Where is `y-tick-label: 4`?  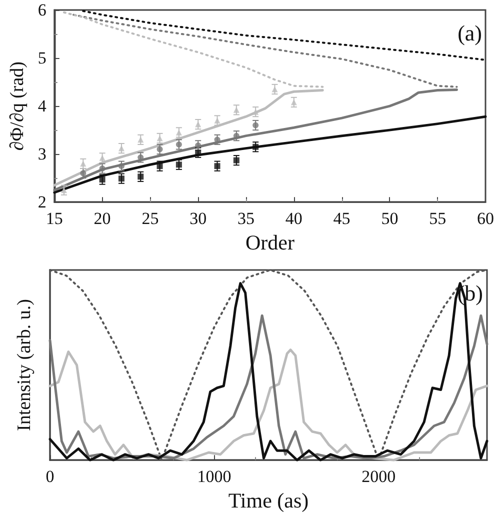 y-tick-label: 4 is located at coordinates (42, 106).